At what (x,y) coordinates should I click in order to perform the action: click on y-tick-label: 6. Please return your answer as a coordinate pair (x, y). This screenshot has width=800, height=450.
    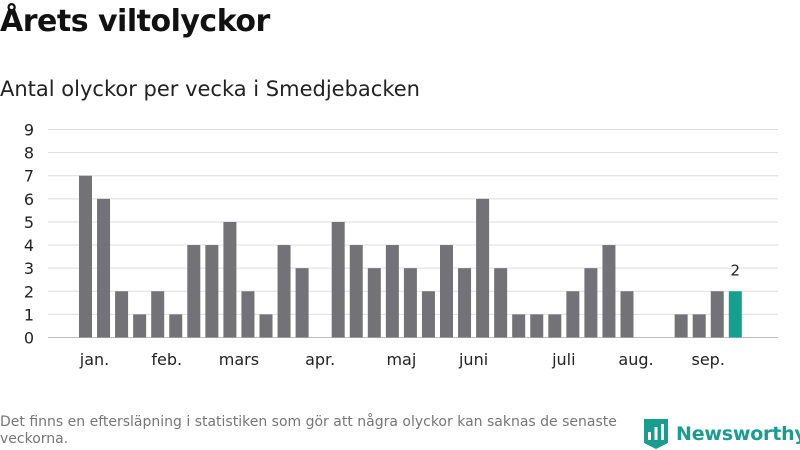
    Looking at the image, I should click on (29, 199).